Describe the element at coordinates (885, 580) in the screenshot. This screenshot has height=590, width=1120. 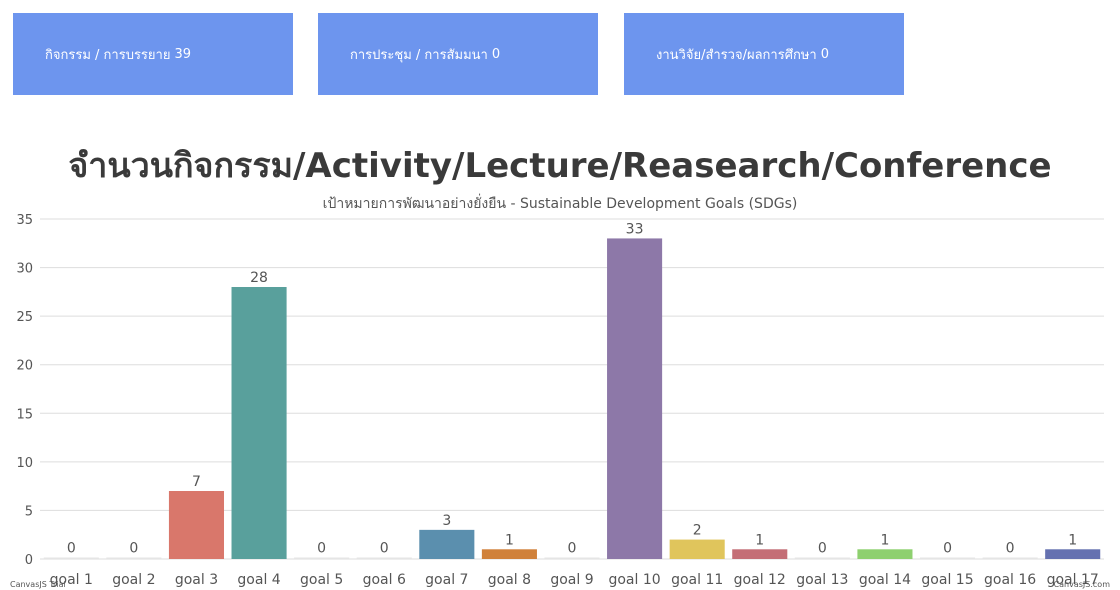
I see `x-tick-label: goal 14` at that location.